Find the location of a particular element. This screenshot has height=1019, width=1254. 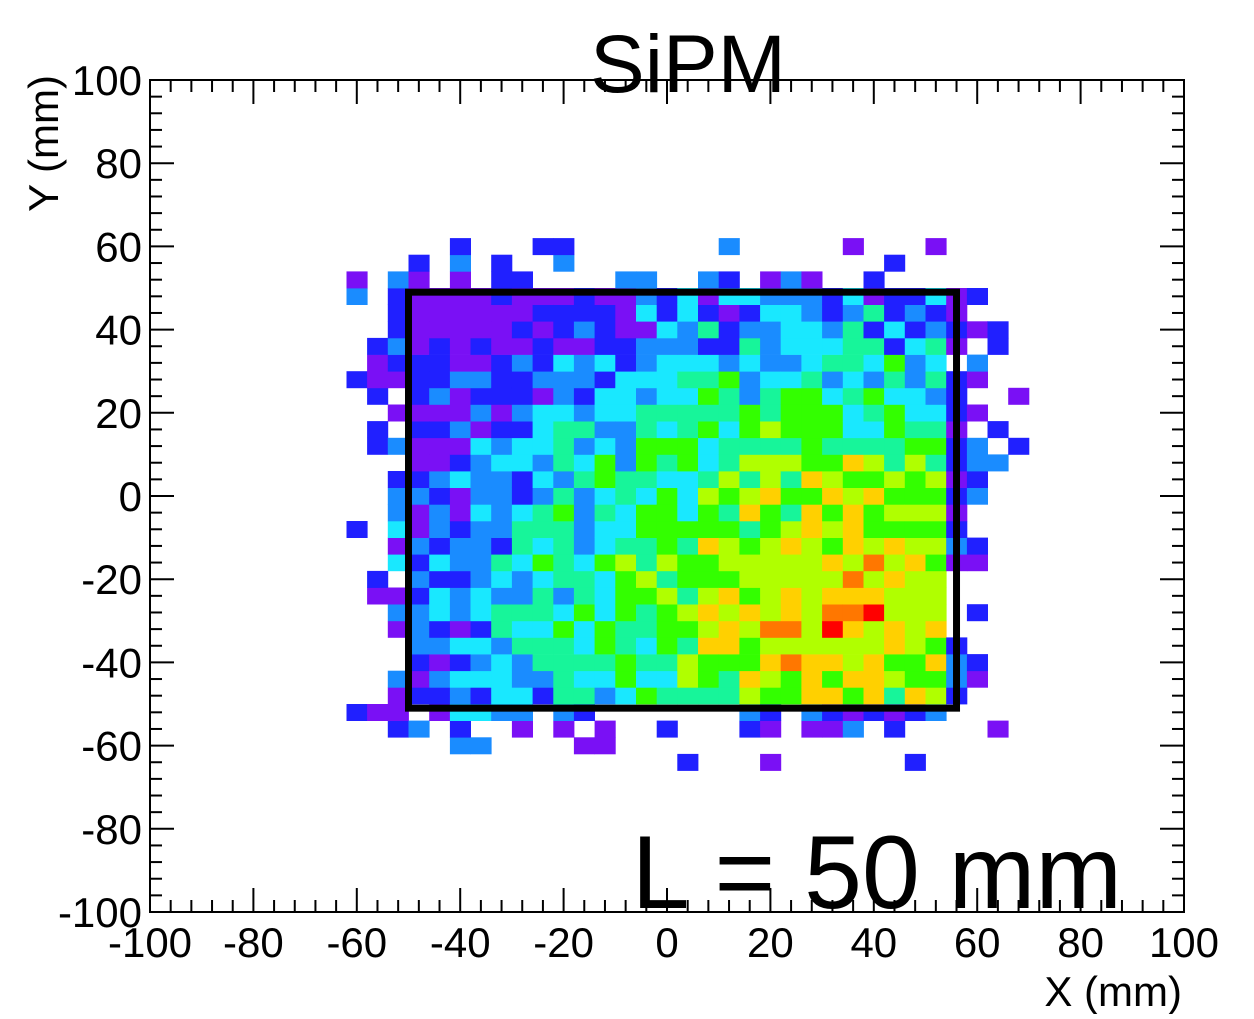

y-tick-label: 100 is located at coordinates (107, 80).